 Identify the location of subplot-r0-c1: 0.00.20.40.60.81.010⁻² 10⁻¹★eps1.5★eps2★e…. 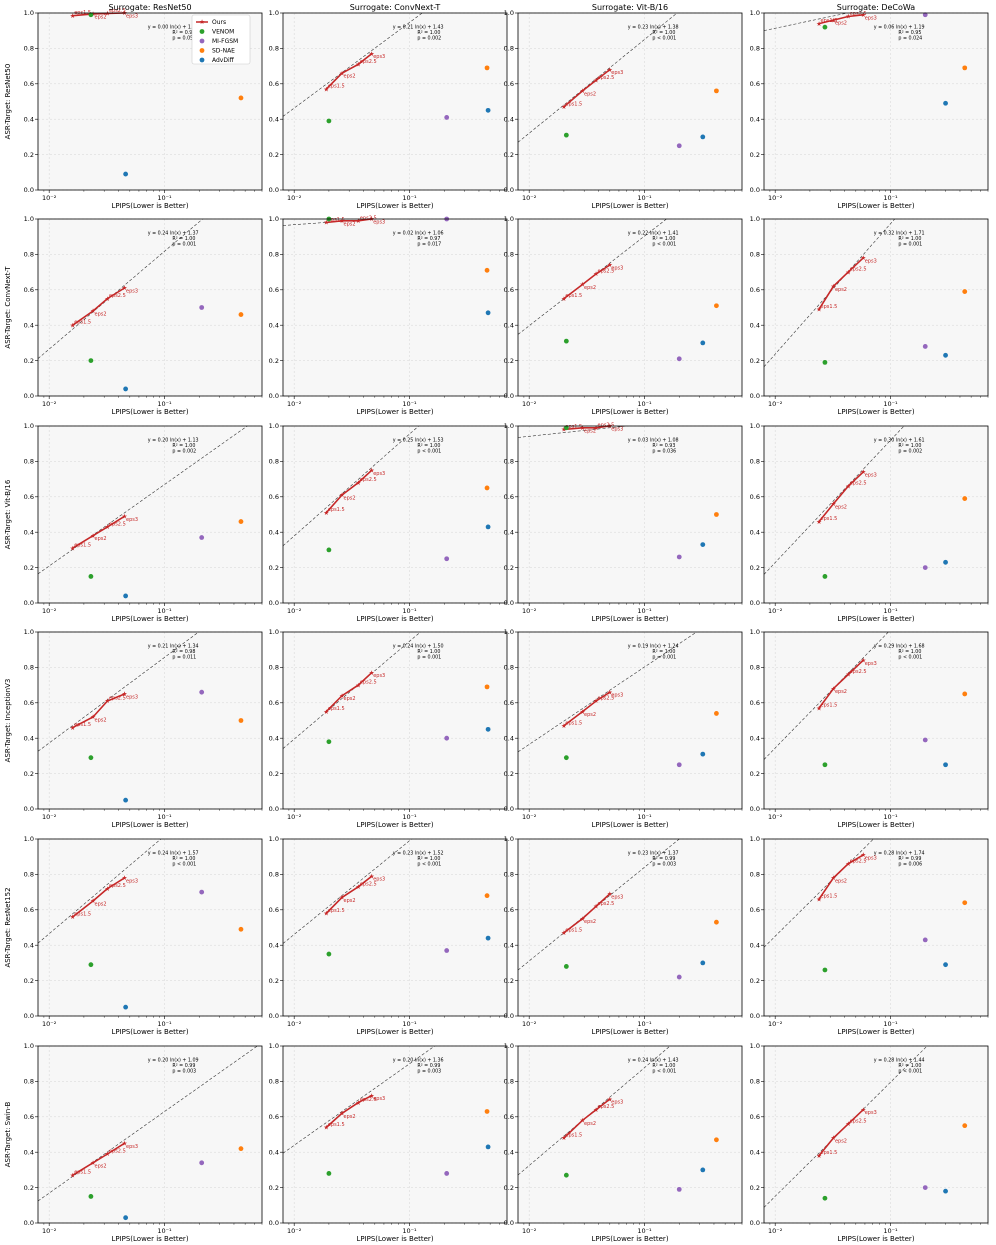
(388, 106).